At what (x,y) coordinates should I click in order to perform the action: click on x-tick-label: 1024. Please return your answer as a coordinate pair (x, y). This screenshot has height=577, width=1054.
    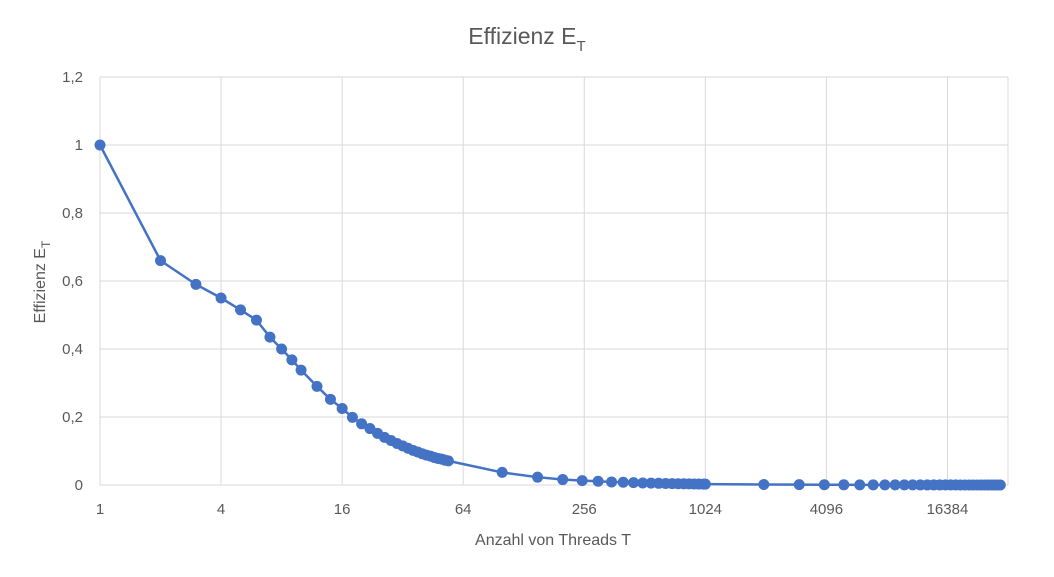
    Looking at the image, I should click on (705, 509).